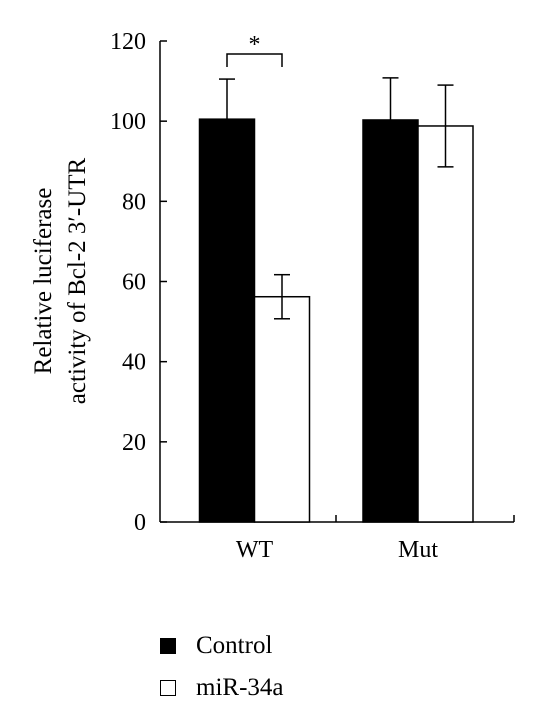 This screenshot has height=727, width=534. Describe the element at coordinates (336, 198) in the screenshot. I see `error-bars` at that location.